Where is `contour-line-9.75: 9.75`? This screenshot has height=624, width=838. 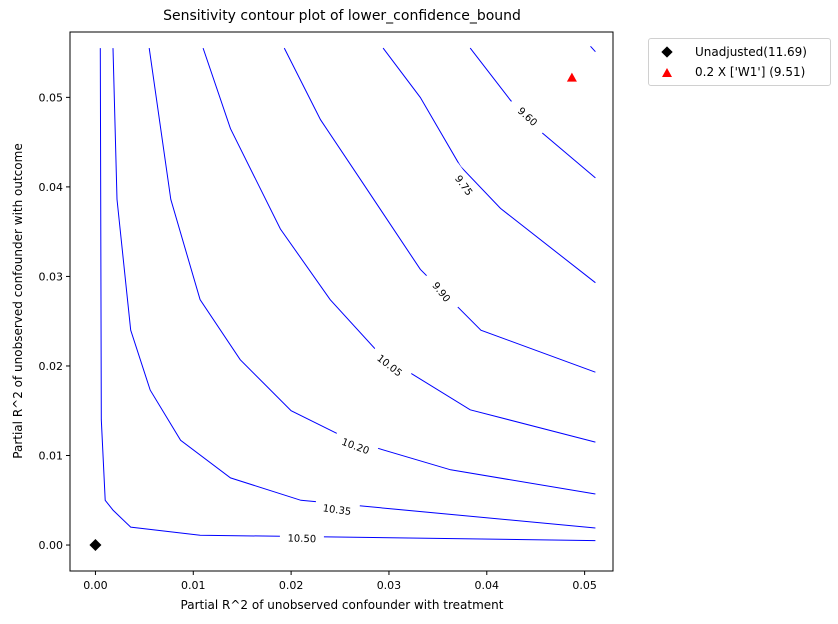
contour-line-9.75: 9.75 is located at coordinates (489, 165).